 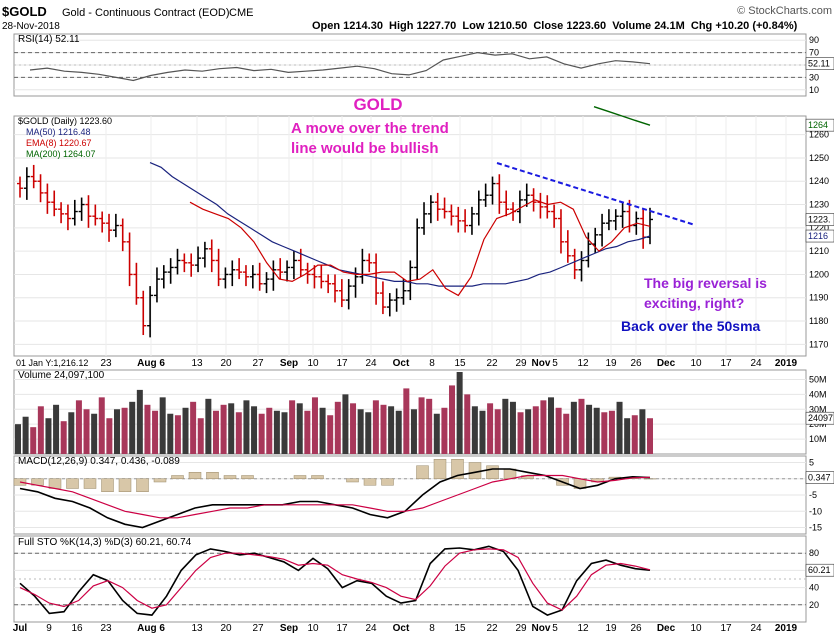 What do you see at coordinates (77, 628) in the screenshot?
I see `x-tick-bottom: 16` at bounding box center [77, 628].